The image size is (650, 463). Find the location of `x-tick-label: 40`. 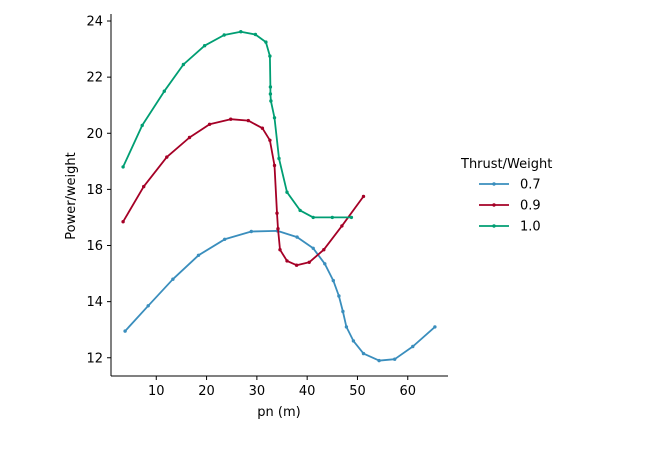

x-tick-label: 40 is located at coordinates (307, 391).